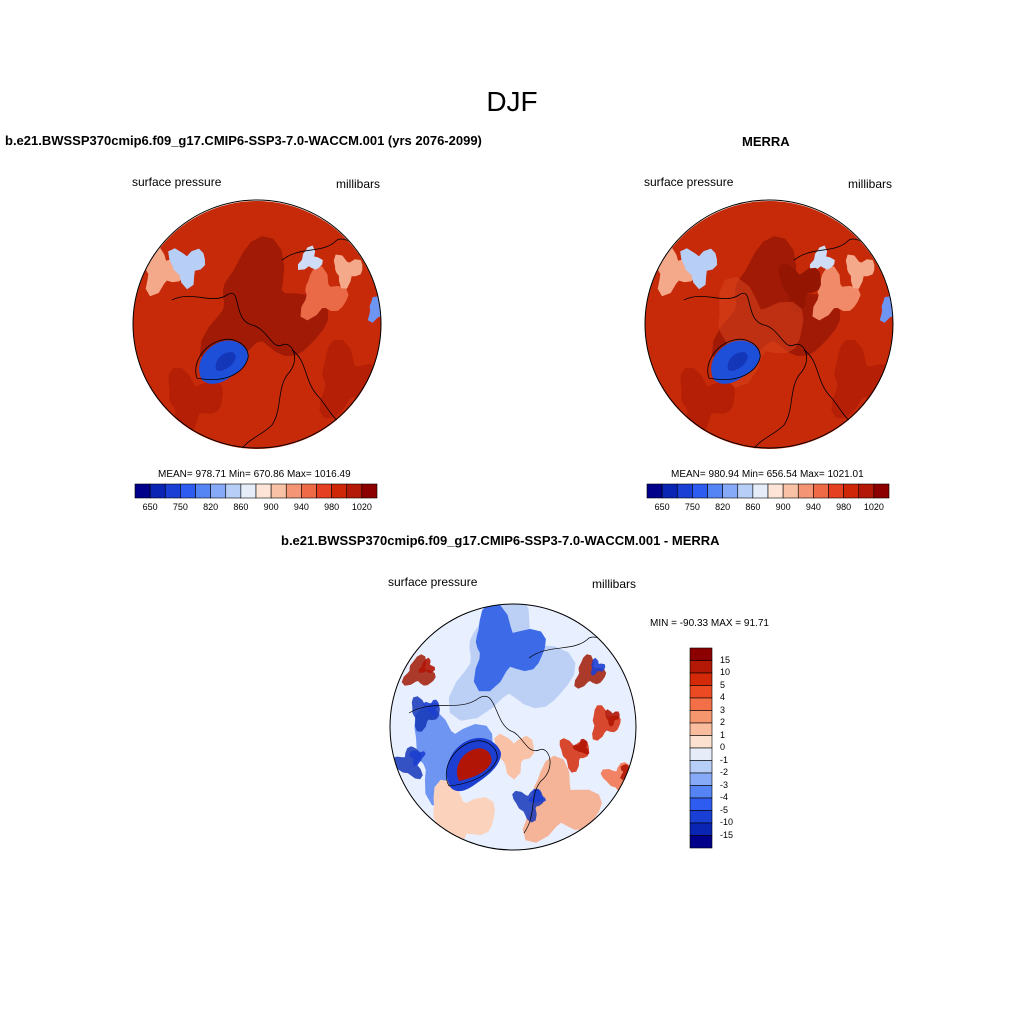 This screenshot has width=1024, height=1024. I want to click on colorbar-tick-label: 15, so click(725, 659).